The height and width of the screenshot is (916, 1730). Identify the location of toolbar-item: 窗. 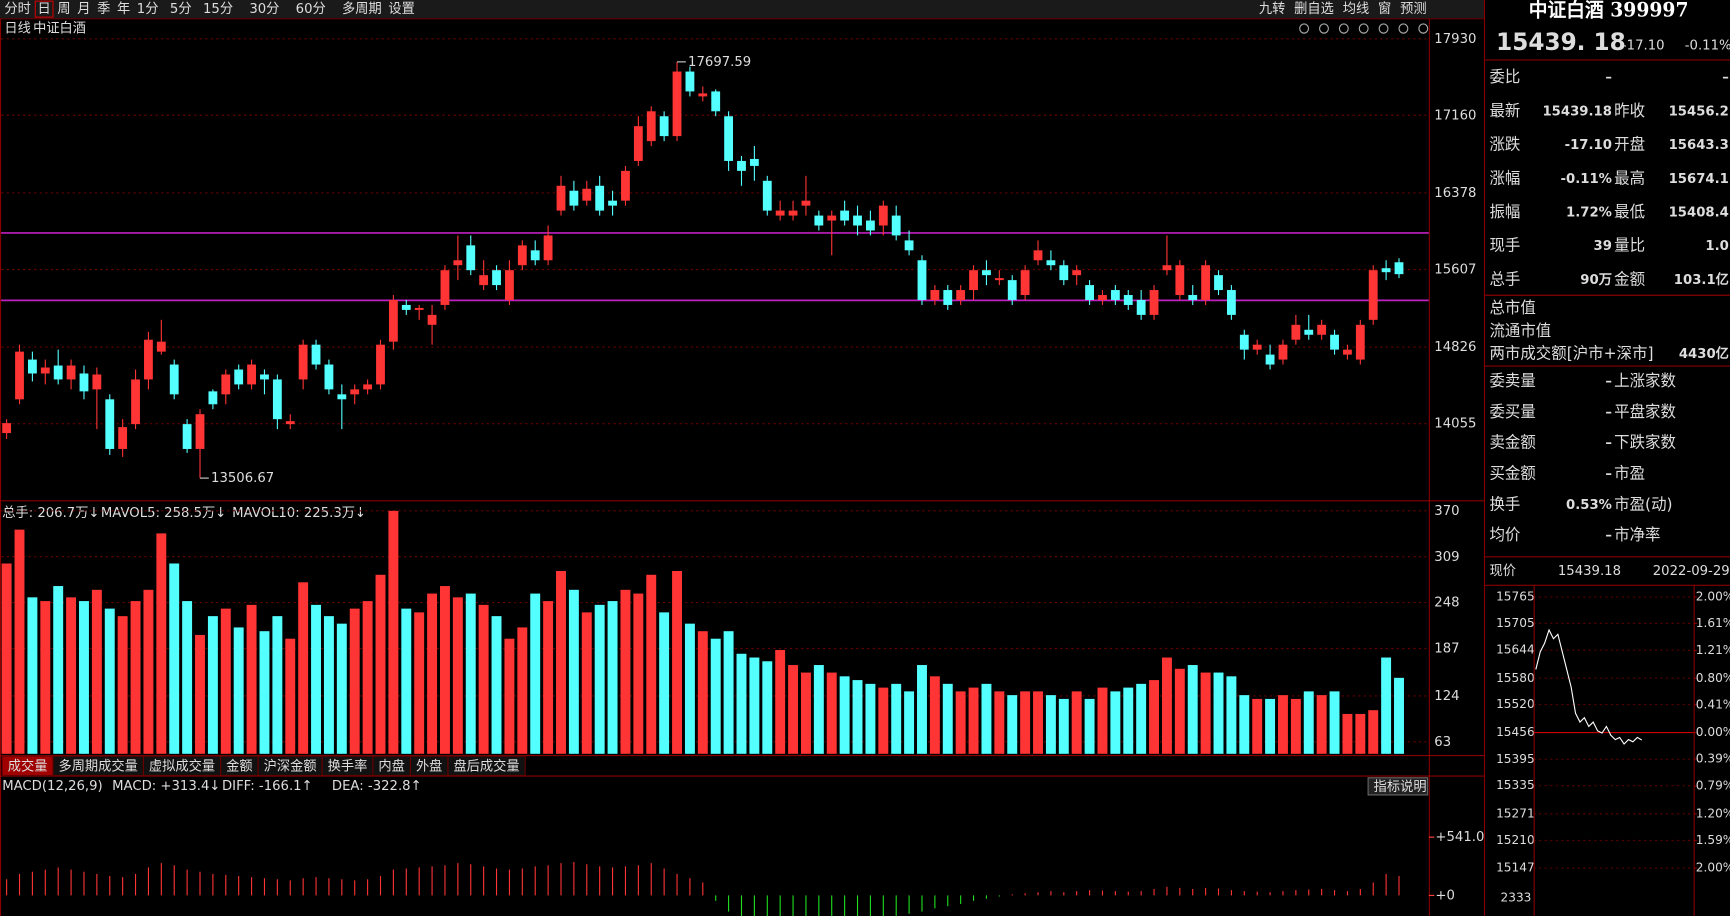
(1384, 8).